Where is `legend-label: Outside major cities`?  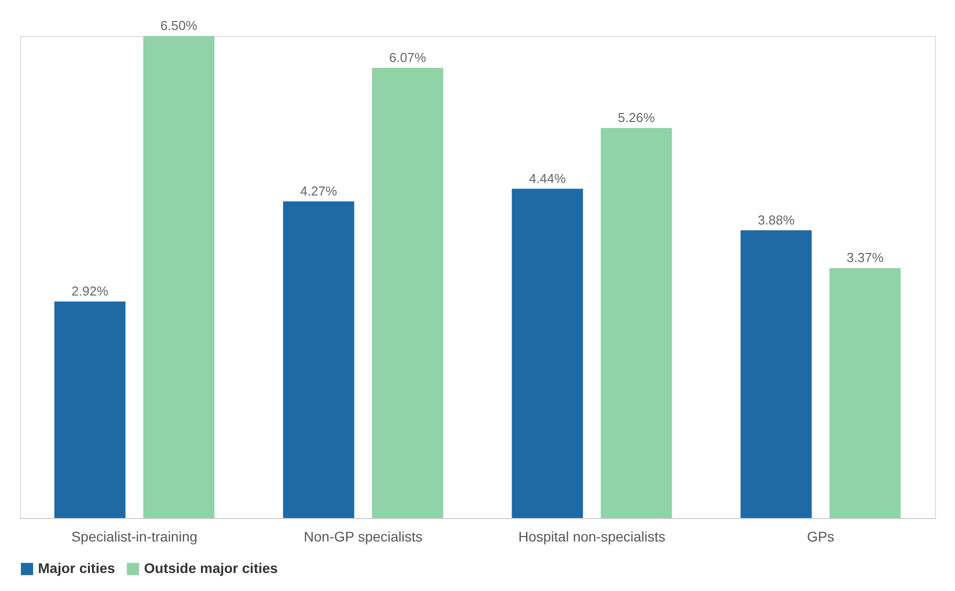 legend-label: Outside major cities is located at coordinates (211, 568).